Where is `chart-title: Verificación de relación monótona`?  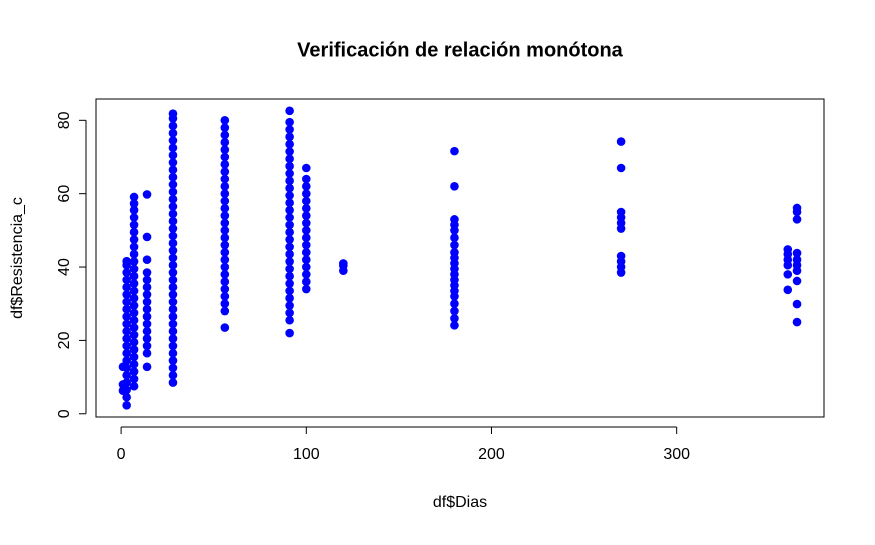 chart-title: Verificación de relación monótona is located at coordinates (460, 50).